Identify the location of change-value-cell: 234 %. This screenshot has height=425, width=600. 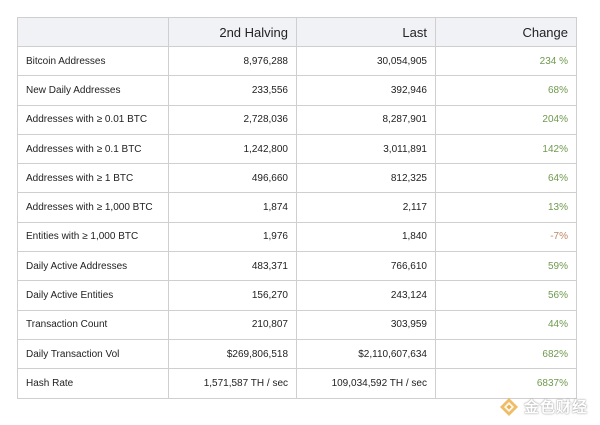
(506, 61).